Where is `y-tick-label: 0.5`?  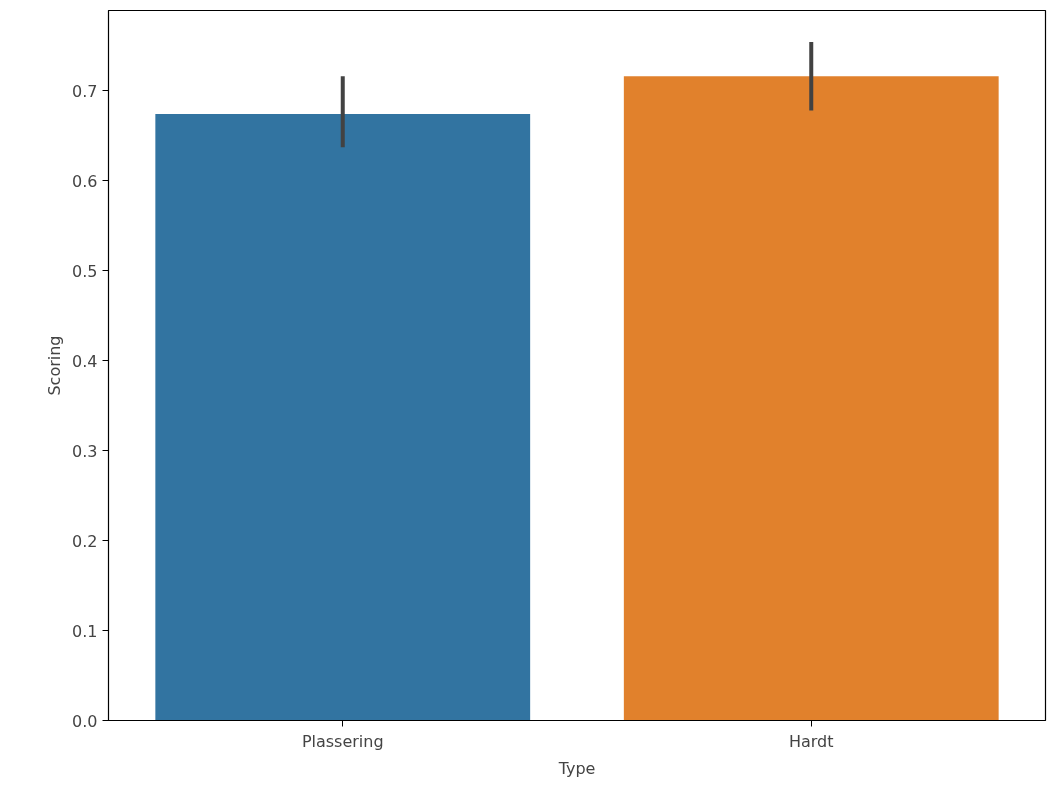 y-tick-label: 0.5 is located at coordinates (85, 271).